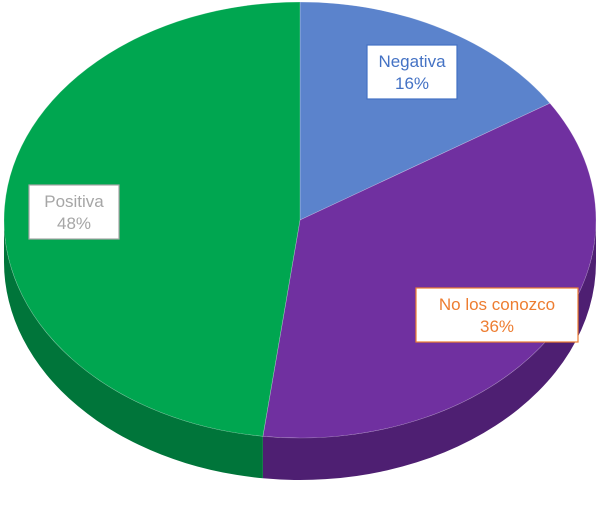 The height and width of the screenshot is (524, 599). What do you see at coordinates (497, 326) in the screenshot?
I see `data-label-value: 36%` at bounding box center [497, 326].